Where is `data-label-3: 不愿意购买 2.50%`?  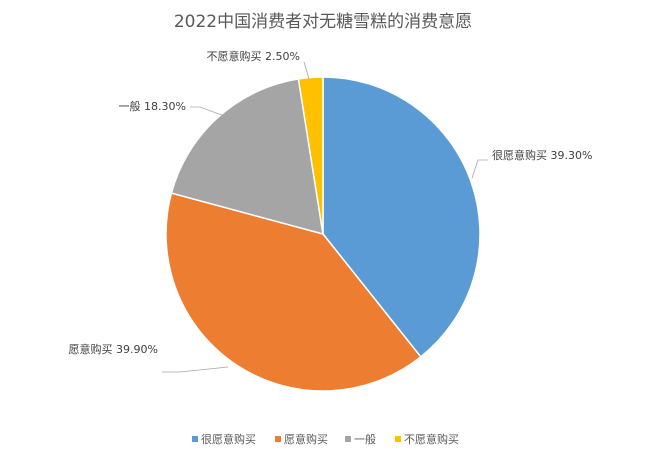
data-label-3: 不愿意购买 2.50% is located at coordinates (253, 56).